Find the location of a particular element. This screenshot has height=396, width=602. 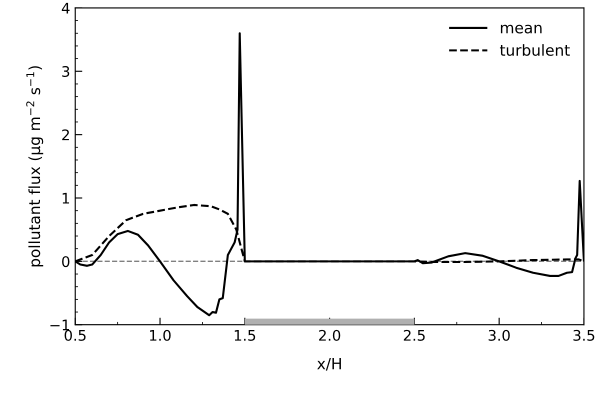

x-axis-title: x/H is located at coordinates (329, 364).